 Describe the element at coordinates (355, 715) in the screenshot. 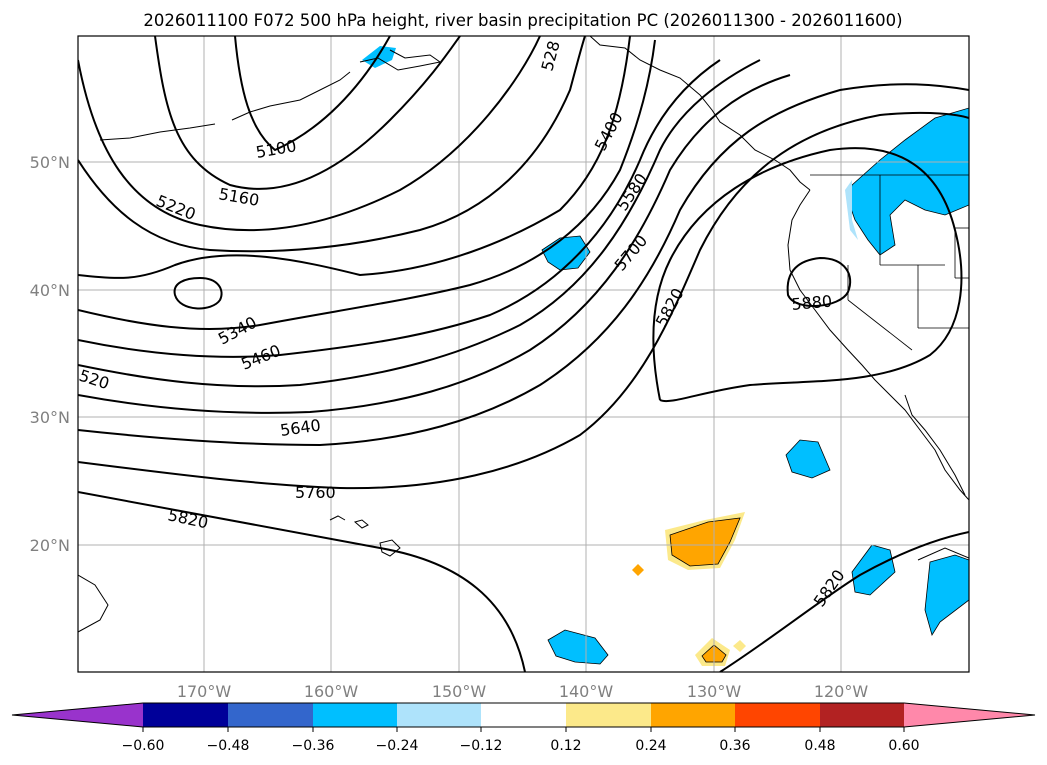

I see `colorbar-swatch-neg036` at that location.